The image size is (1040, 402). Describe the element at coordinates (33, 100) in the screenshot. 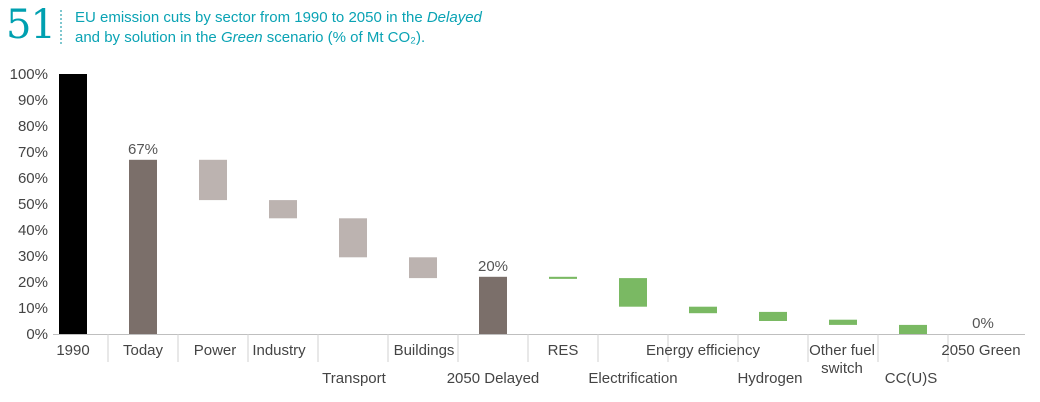

I see `y-tick-label: 90%` at that location.